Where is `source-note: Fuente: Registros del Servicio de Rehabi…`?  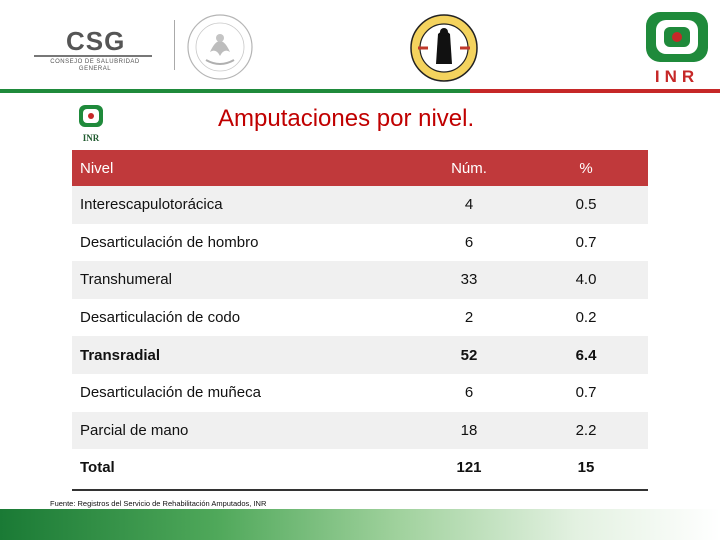
source-note: Fuente: Registros del Servicio de Rehabi… is located at coordinates (158, 503).